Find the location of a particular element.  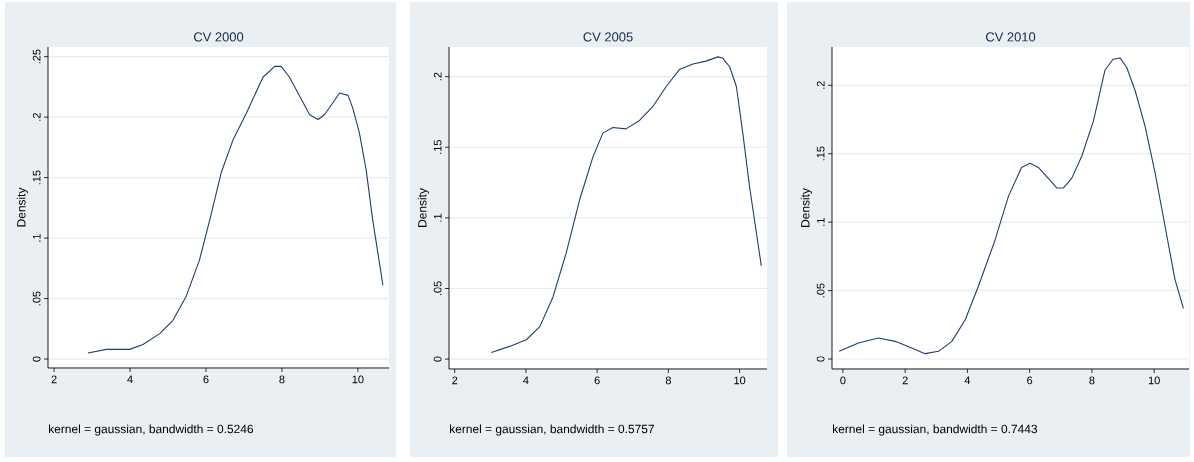

y-tick-label: .25 is located at coordinates (36, 56).